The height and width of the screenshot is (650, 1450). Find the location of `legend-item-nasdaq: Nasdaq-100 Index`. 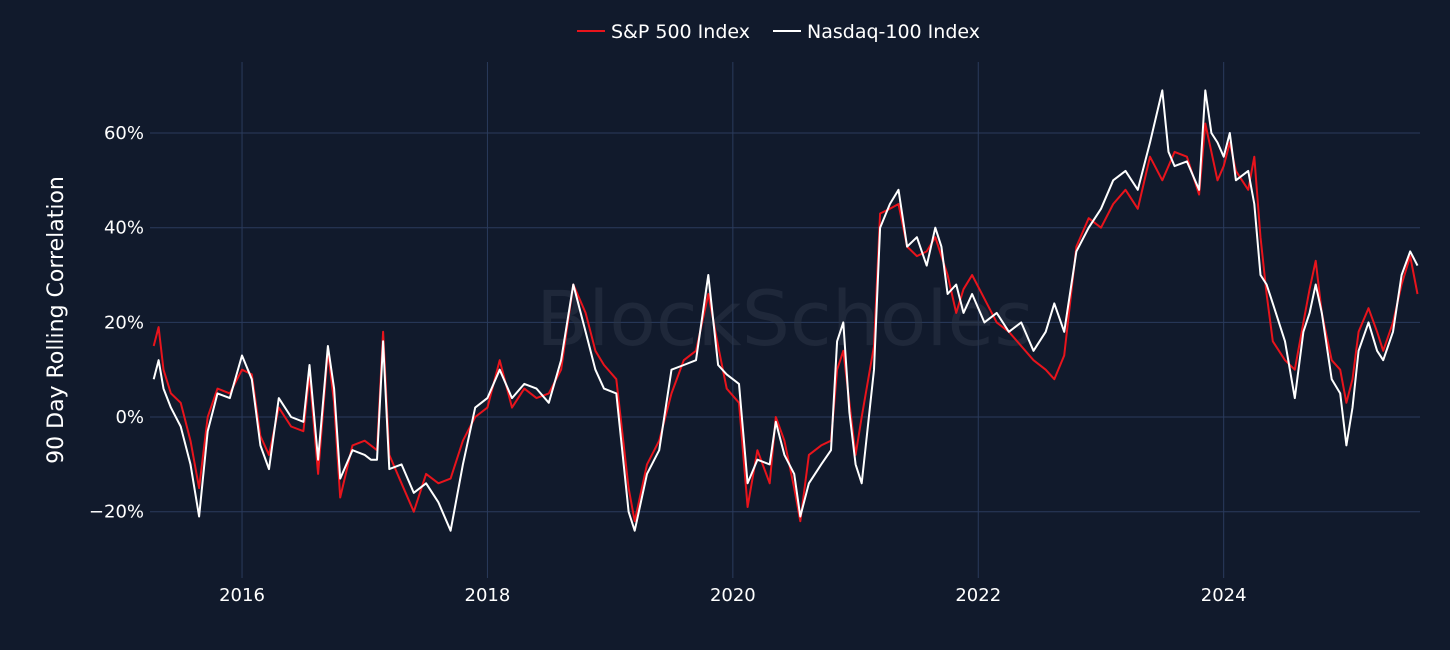

legend-item-nasdaq: Nasdaq-100 Index is located at coordinates (876, 32).